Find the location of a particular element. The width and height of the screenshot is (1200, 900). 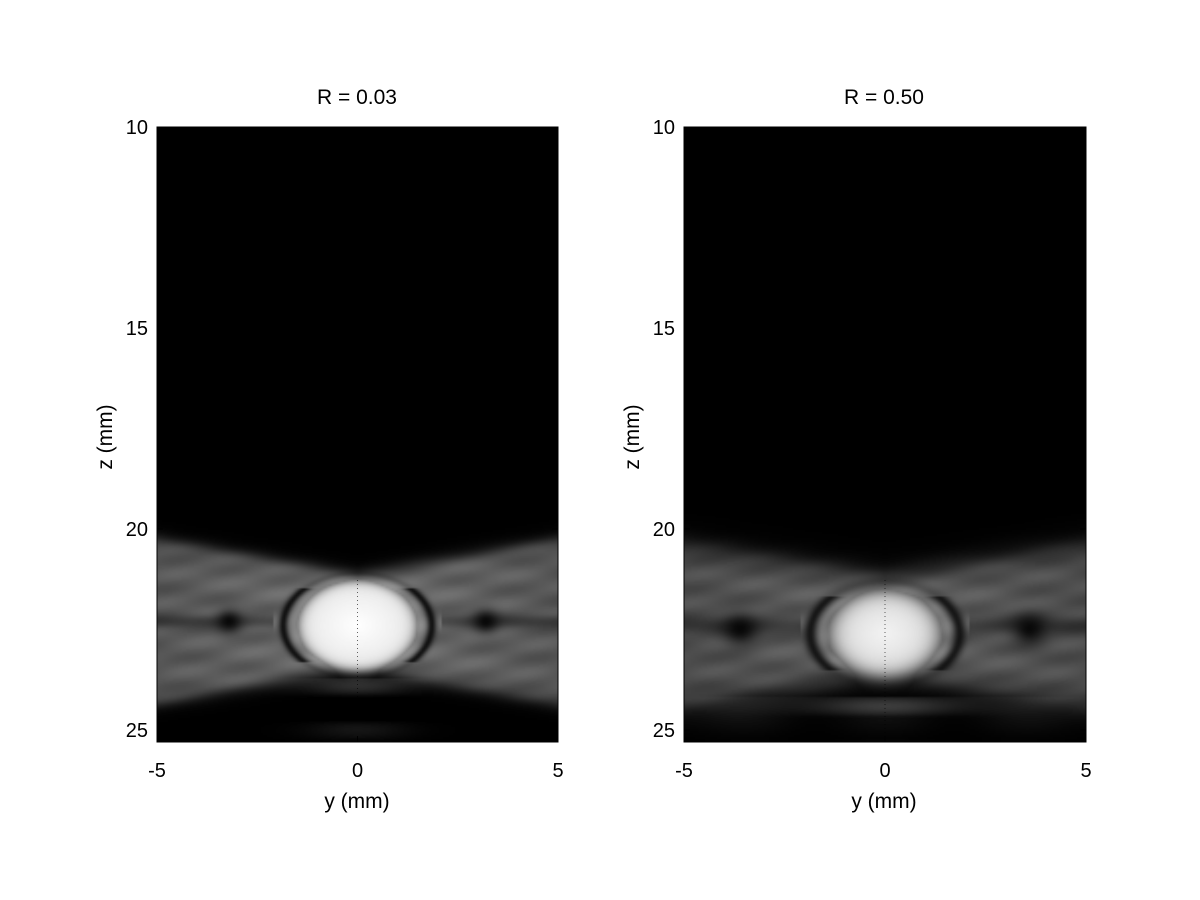

panel-right-xtick-label: 5 is located at coordinates (1085, 771).